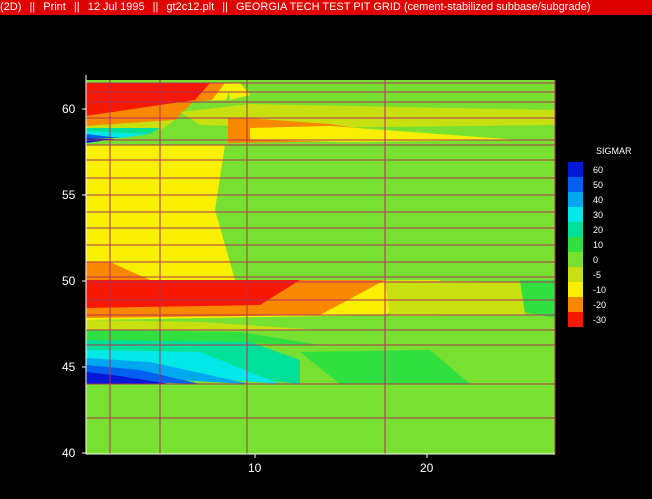 This screenshot has height=499, width=652. I want to click on mode-label: (2D), so click(11, 7).